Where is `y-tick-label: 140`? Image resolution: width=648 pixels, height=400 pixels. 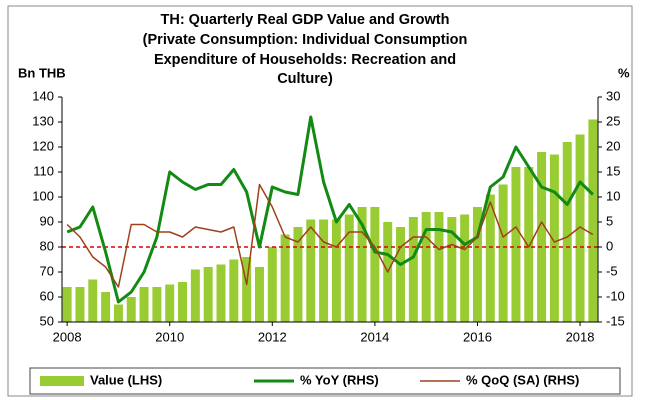 y-tick-label: 140 is located at coordinates (43, 95).